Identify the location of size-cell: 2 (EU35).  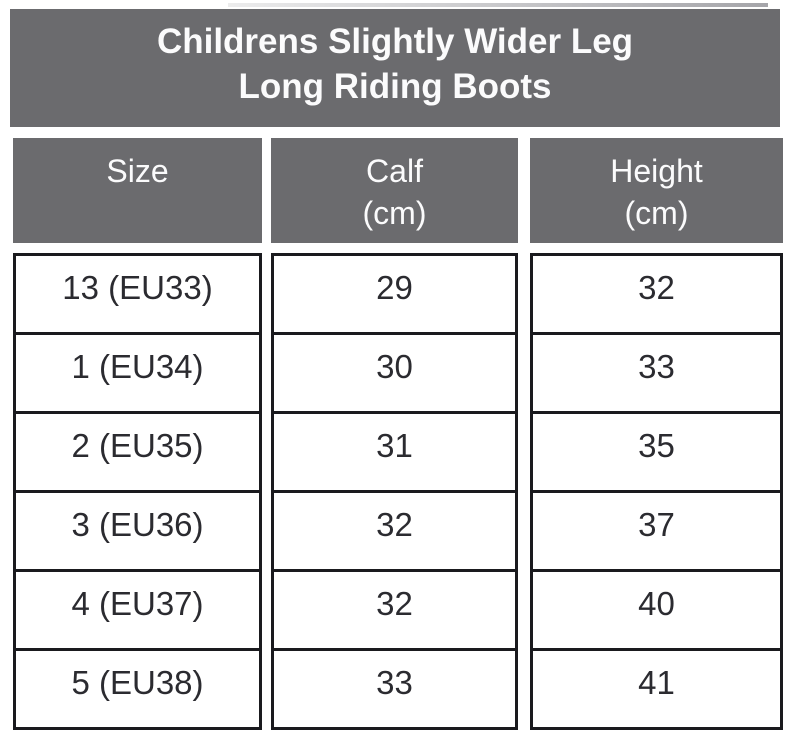
(137, 450).